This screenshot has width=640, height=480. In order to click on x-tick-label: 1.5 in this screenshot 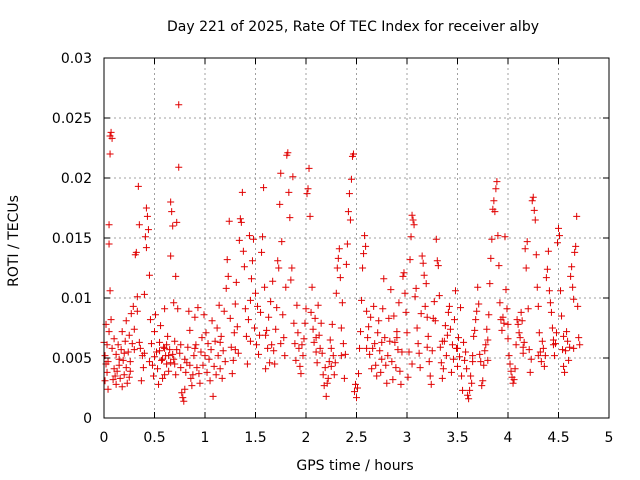, I will do `click(255, 438)`.